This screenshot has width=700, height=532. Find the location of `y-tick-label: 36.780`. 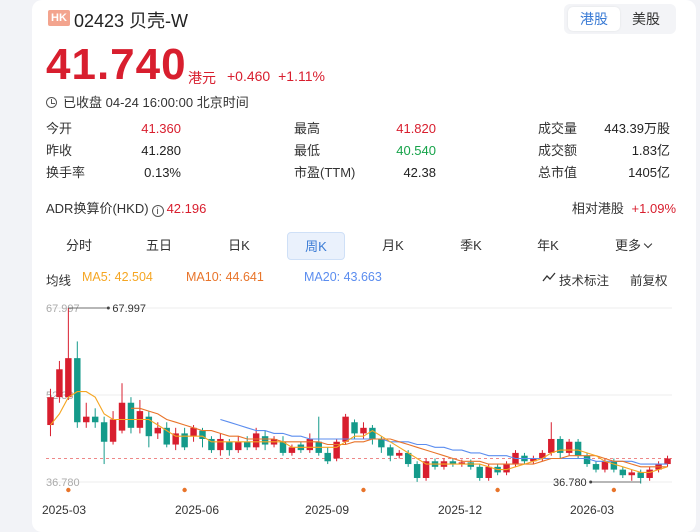

y-tick-label: 36.780 is located at coordinates (63, 483).